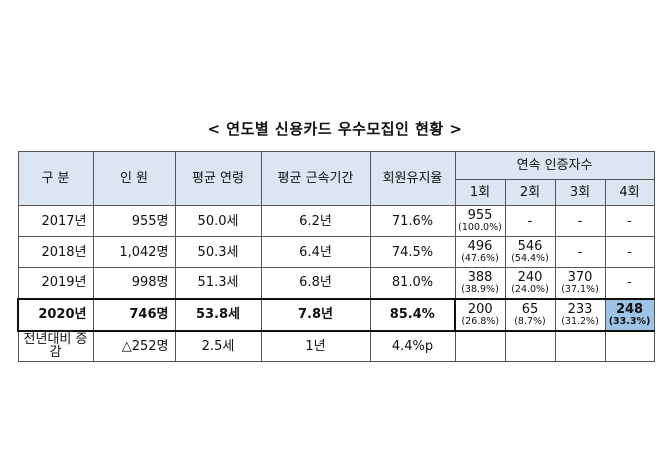  I want to click on row-cert-3: 370 (37.1%), so click(580, 283).